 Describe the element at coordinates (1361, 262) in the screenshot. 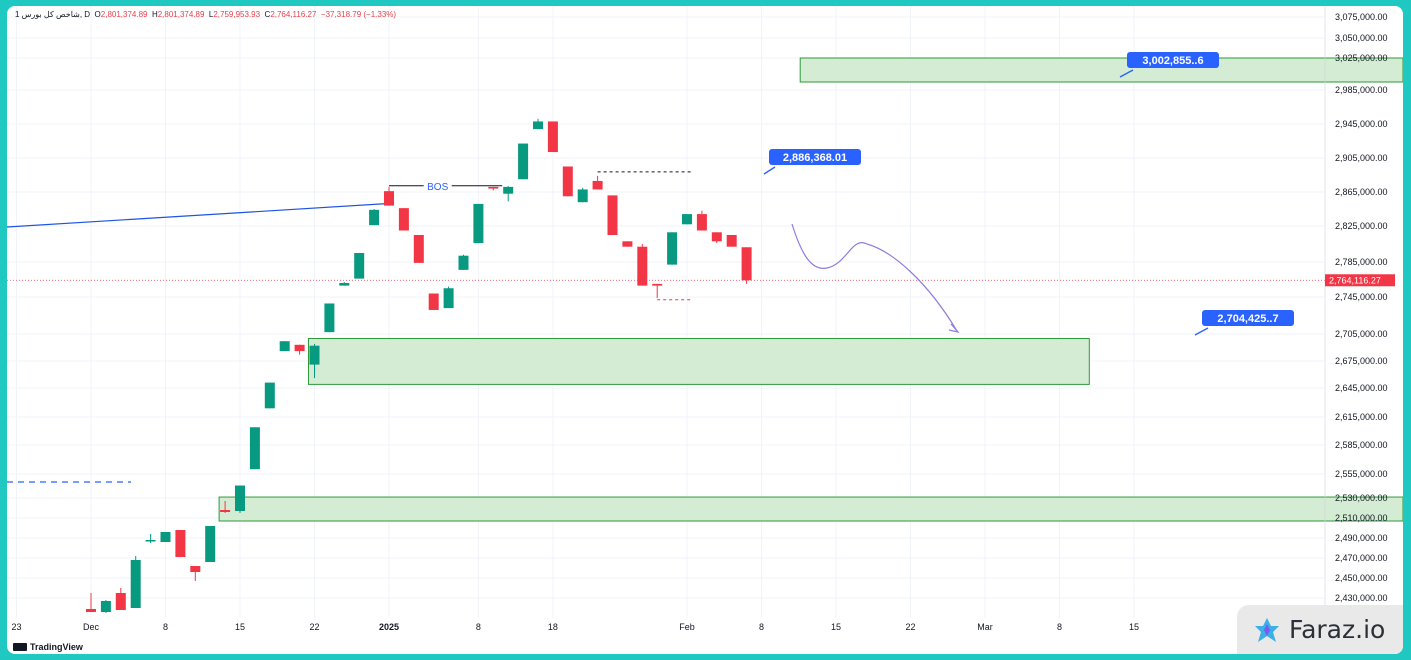

I see `price-tick-label: 2,785,000.00` at that location.